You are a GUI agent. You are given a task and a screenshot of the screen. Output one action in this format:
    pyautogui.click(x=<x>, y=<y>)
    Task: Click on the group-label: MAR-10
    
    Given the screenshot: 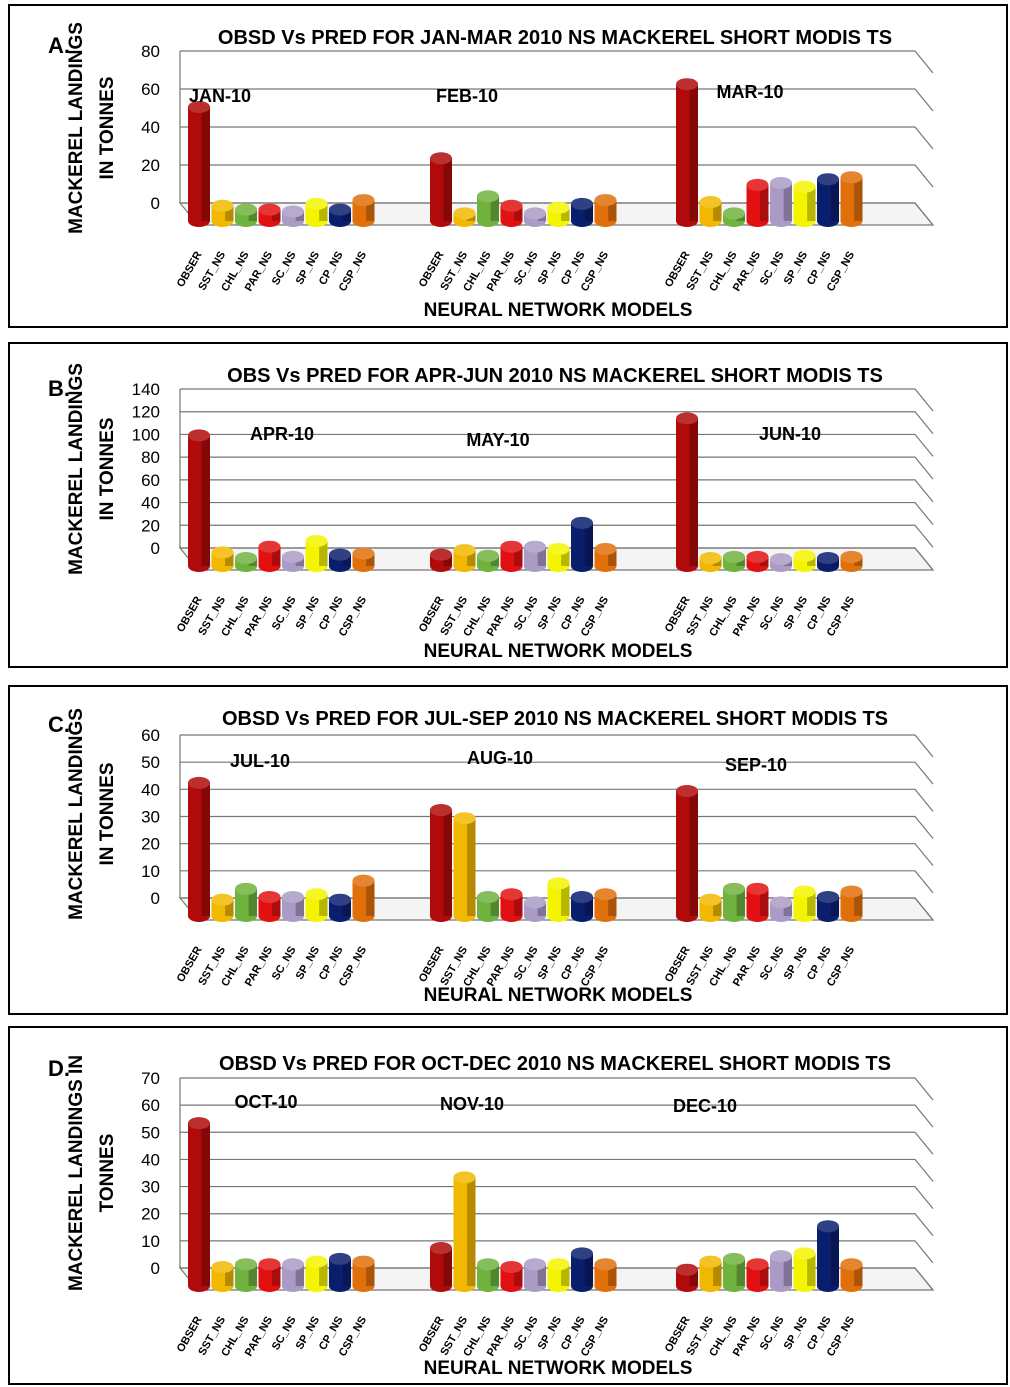 What is the action you would take?
    pyautogui.click(x=749, y=92)
    